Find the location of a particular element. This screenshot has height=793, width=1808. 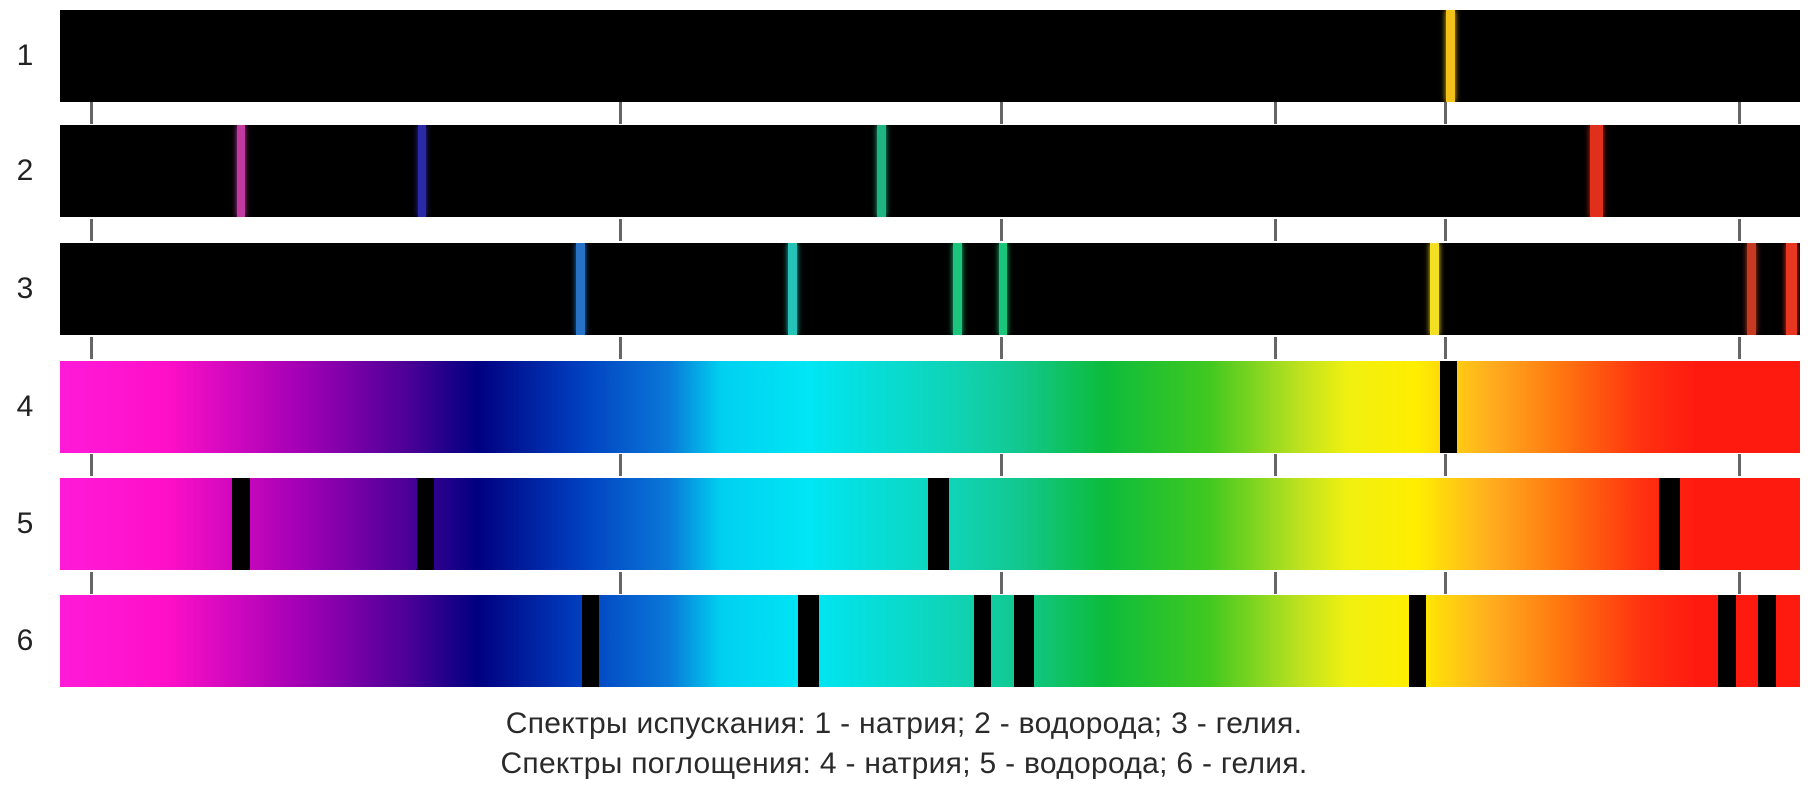

spectrum-number-label: 5 is located at coordinates (25, 523).